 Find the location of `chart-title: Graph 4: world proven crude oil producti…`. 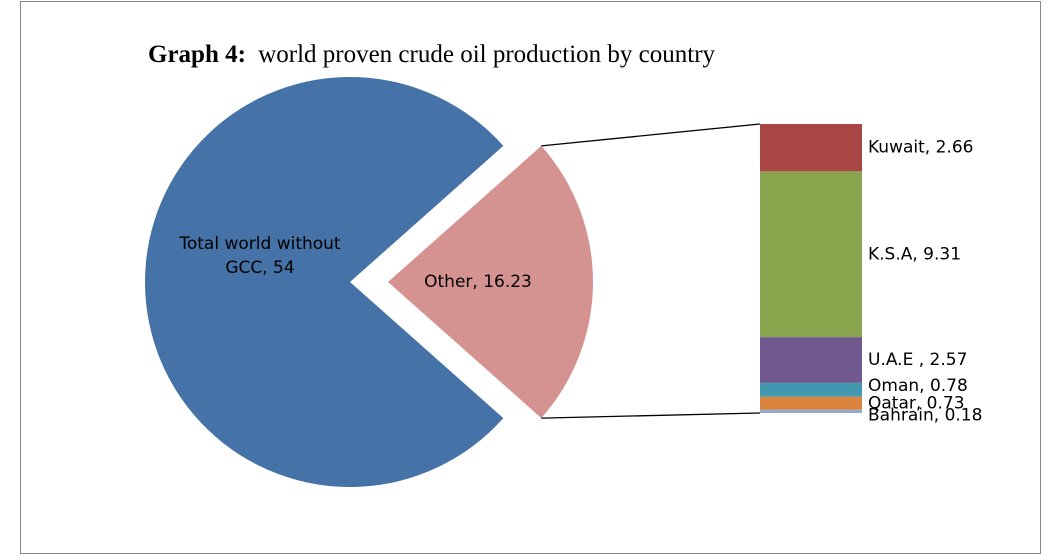

chart-title: Graph 4: world proven crude oil producti… is located at coordinates (432, 54).